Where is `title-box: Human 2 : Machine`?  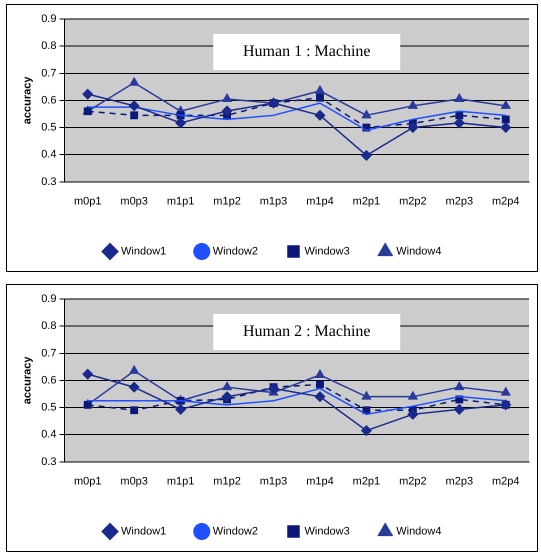
title-box: Human 2 : Machine is located at coordinates (306, 332).